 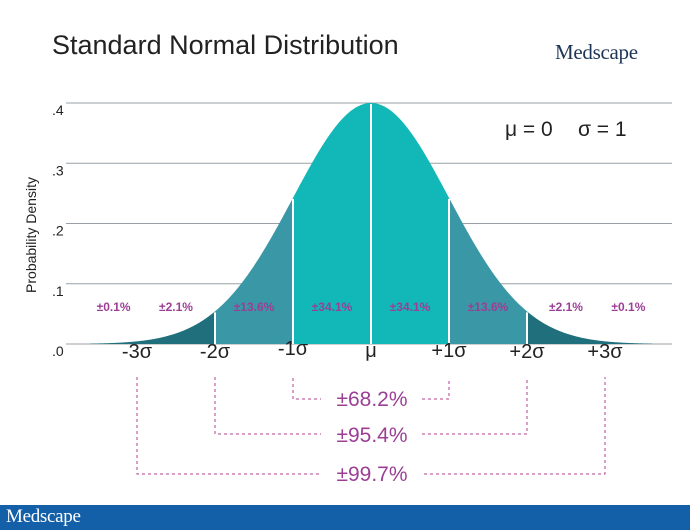 What do you see at coordinates (293, 349) in the screenshot?
I see `x-tick-label-2: -1σ` at bounding box center [293, 349].